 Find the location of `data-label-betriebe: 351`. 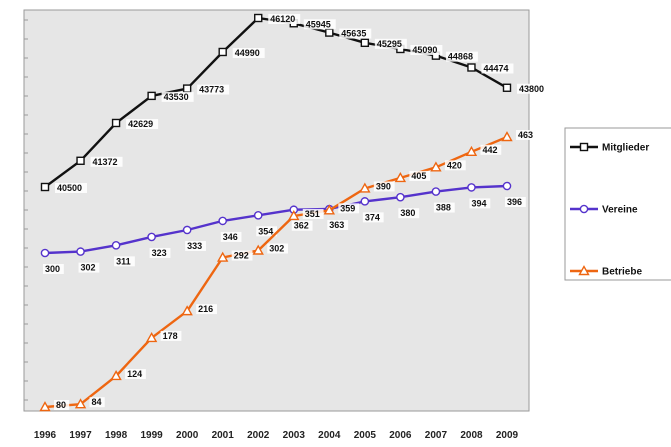

data-label-betriebe: 351 is located at coordinates (312, 214).